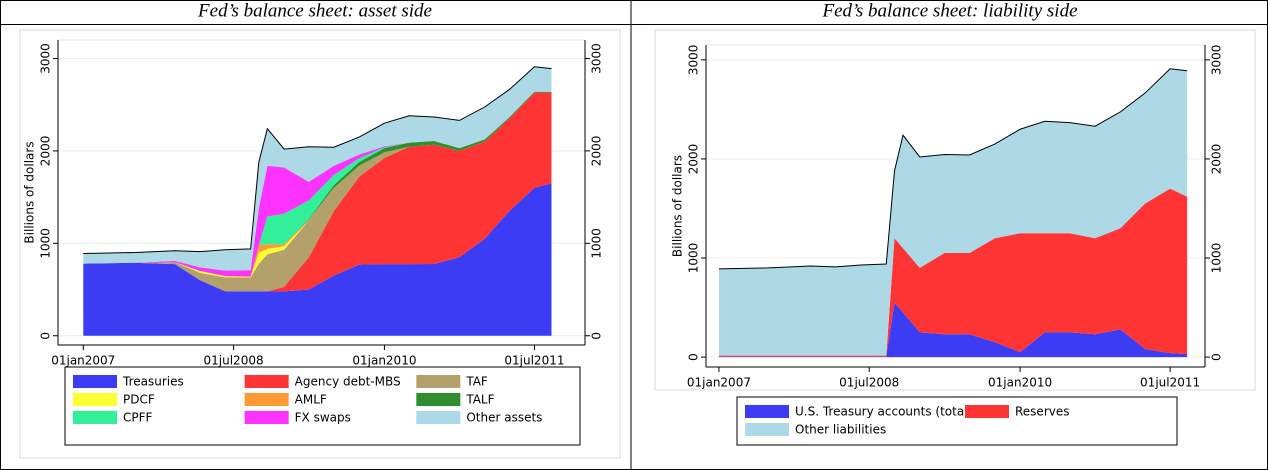 The image size is (1268, 470). I want to click on legend-label: Other liabilities, so click(840, 430).